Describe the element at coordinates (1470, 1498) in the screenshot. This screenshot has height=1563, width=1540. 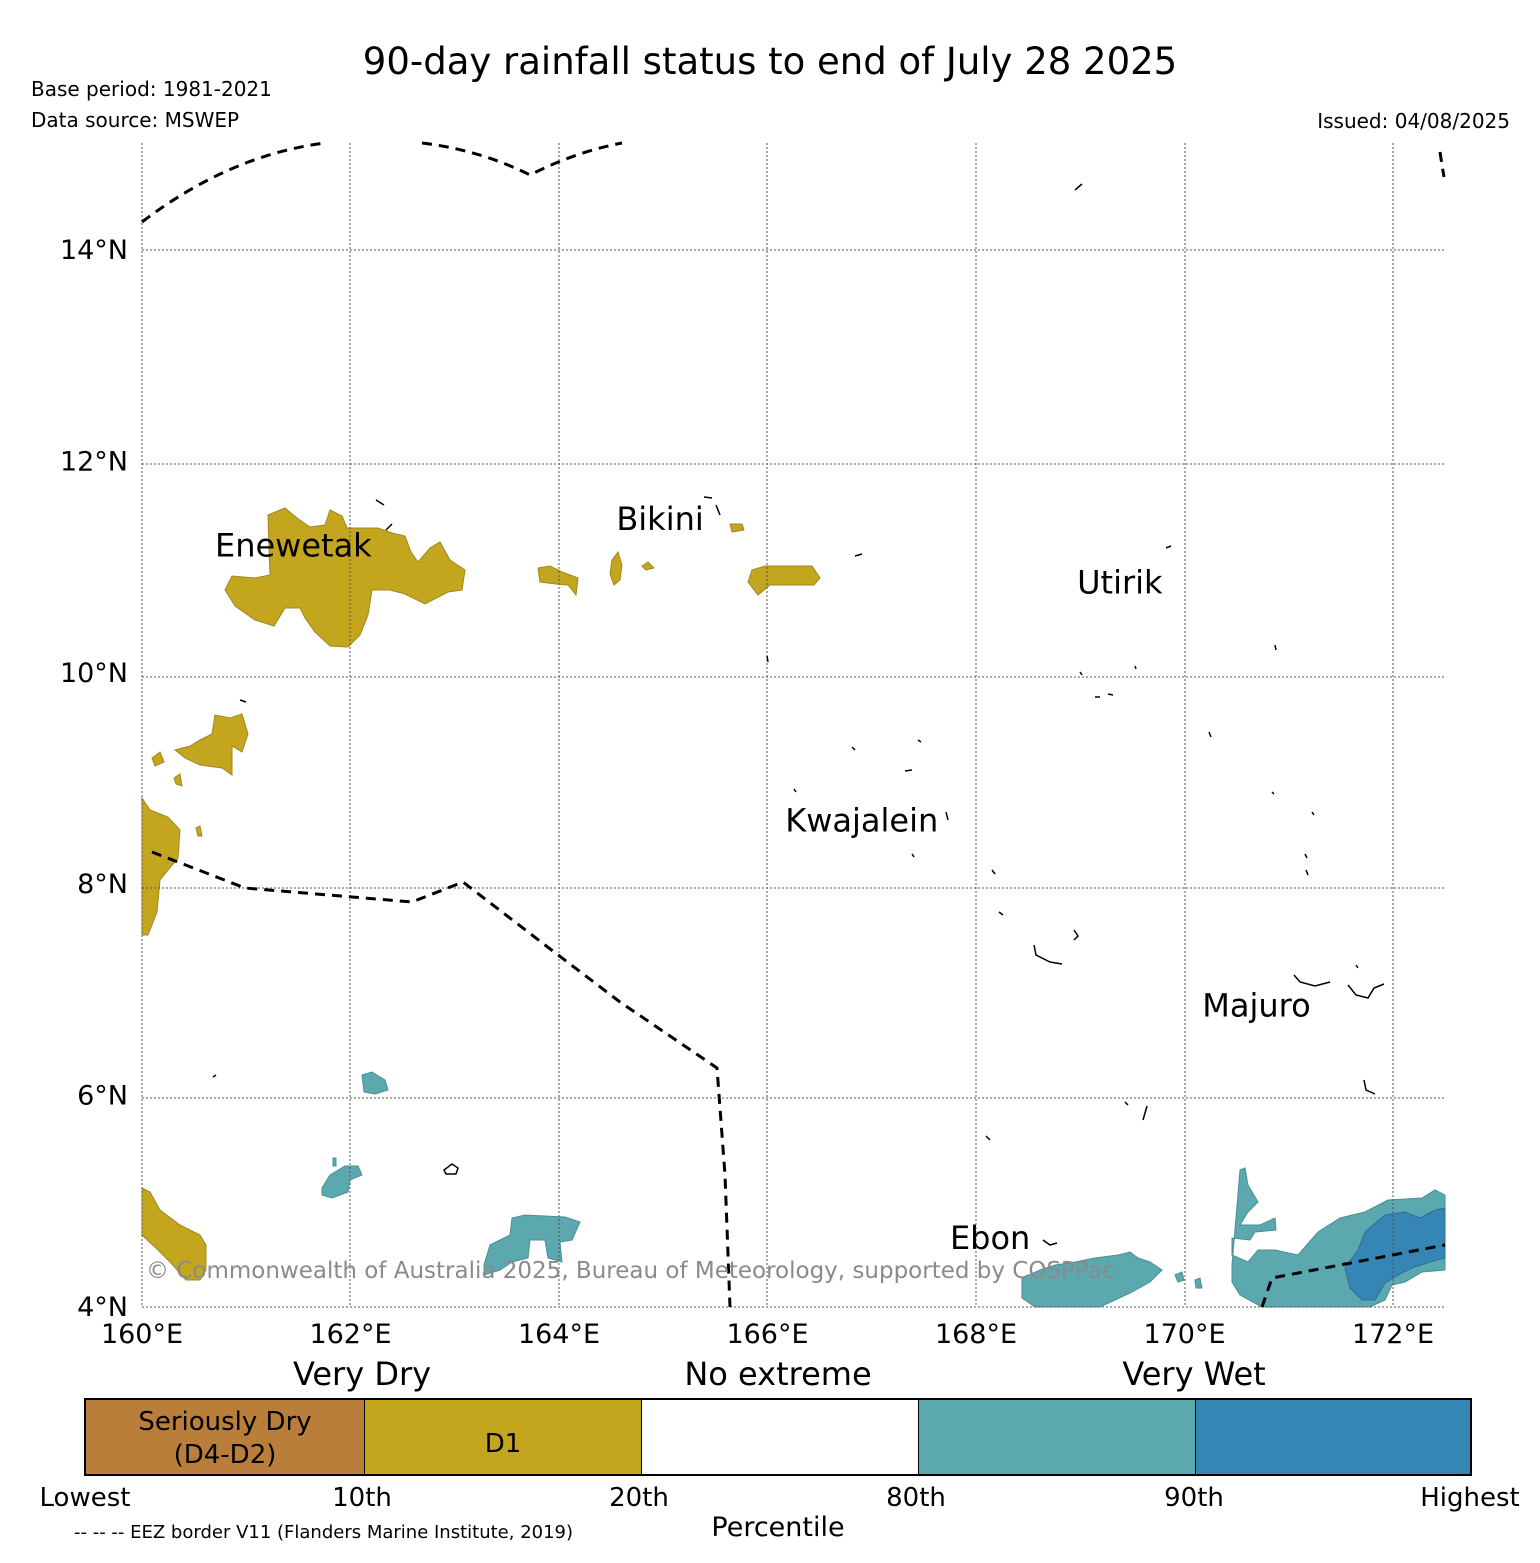
I see `percentile-label-highest: Highest` at that location.